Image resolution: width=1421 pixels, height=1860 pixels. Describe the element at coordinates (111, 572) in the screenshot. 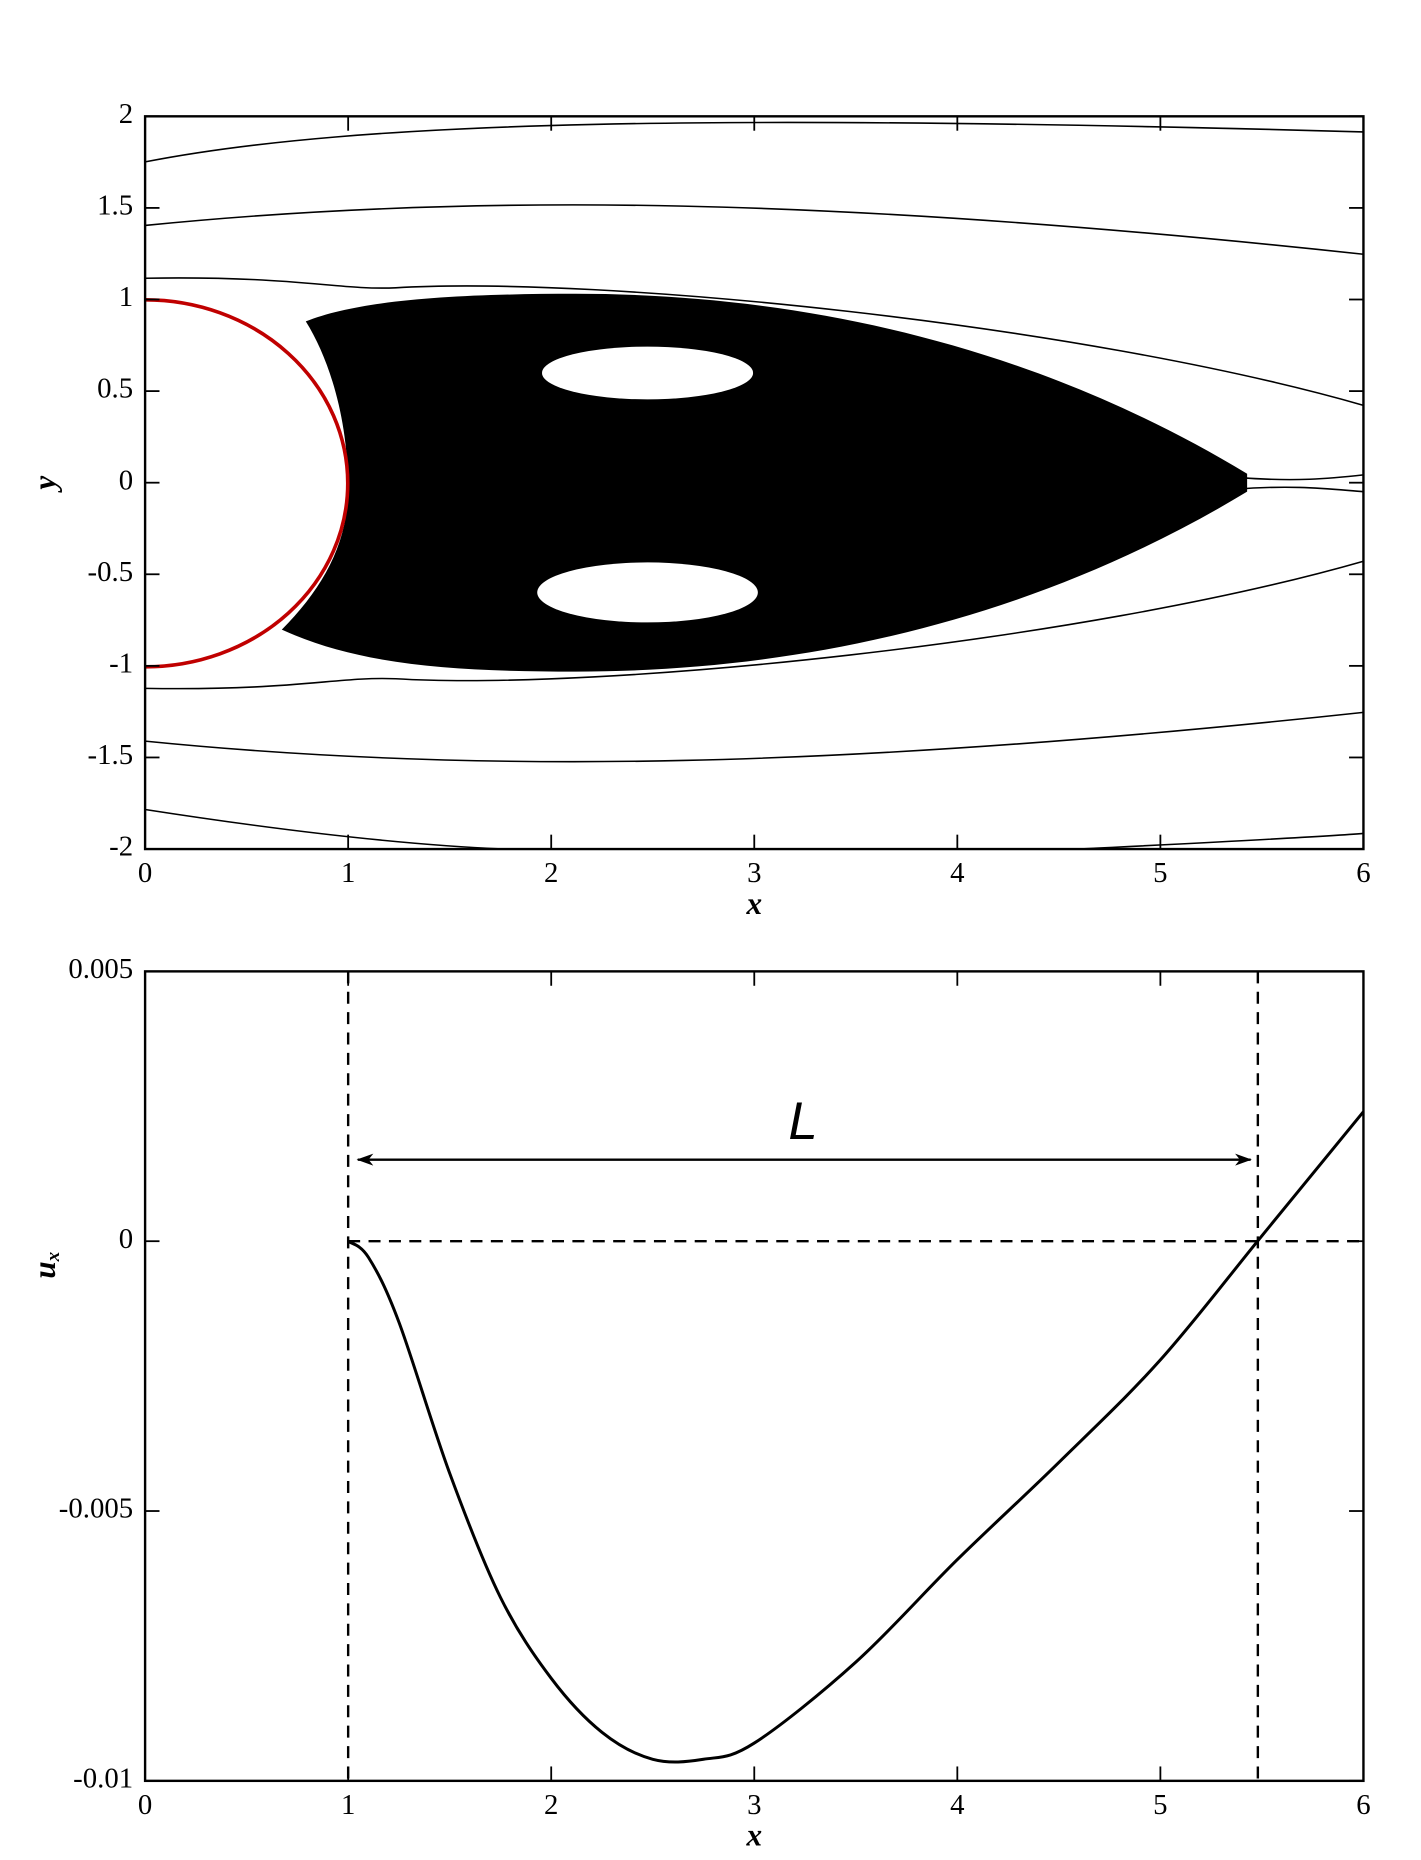

I see `y-tick-label: -0.5` at that location.